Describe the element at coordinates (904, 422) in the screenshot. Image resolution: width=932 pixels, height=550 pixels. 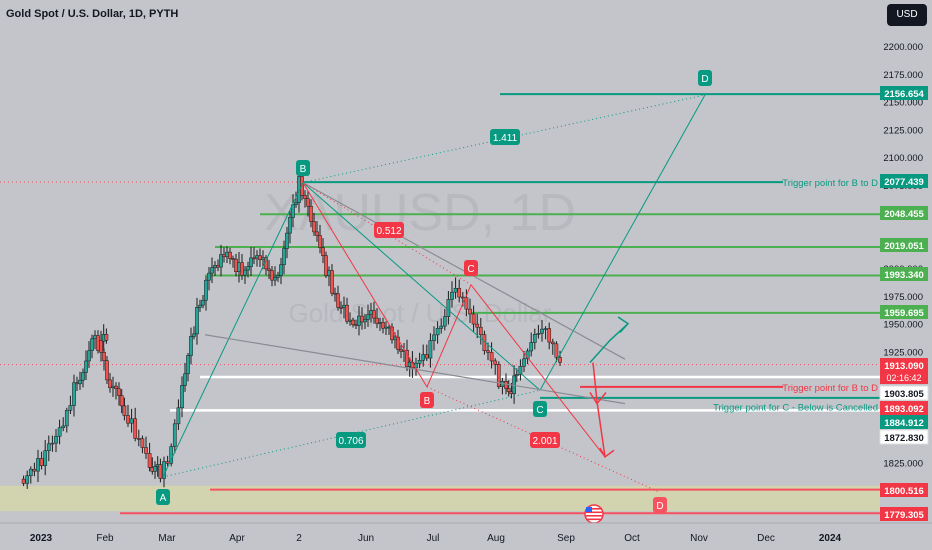
I see `price-tag: 1884.912` at that location.